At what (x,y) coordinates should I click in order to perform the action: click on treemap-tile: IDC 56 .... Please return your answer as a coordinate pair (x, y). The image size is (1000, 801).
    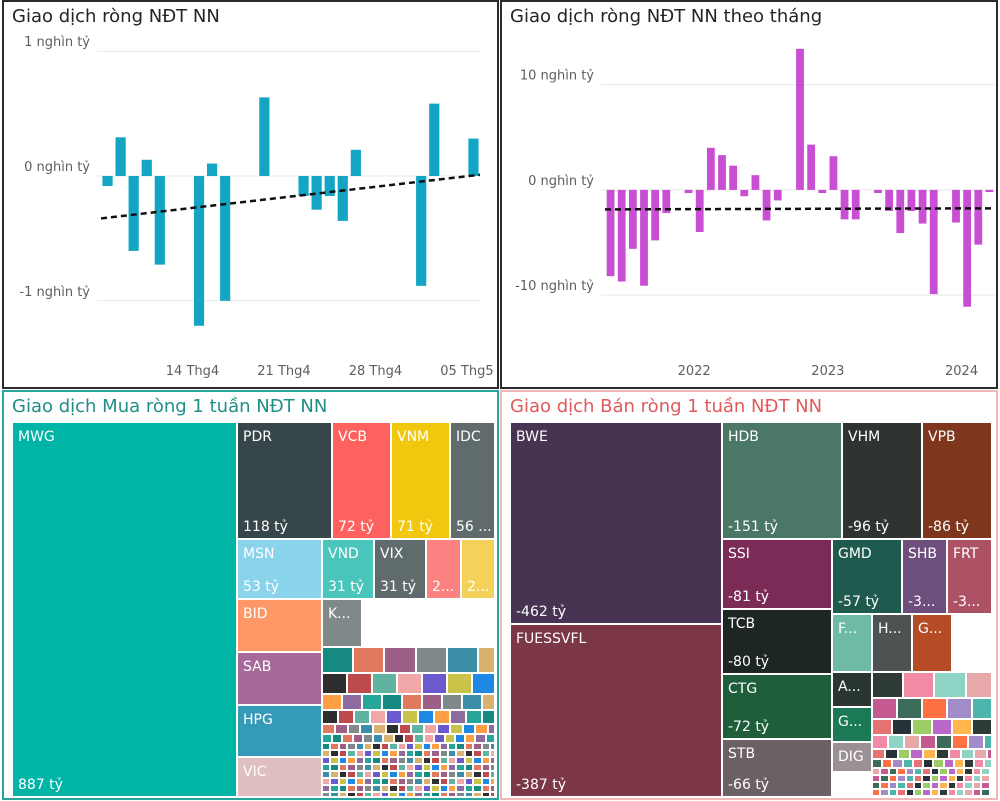
    Looking at the image, I should click on (472, 480).